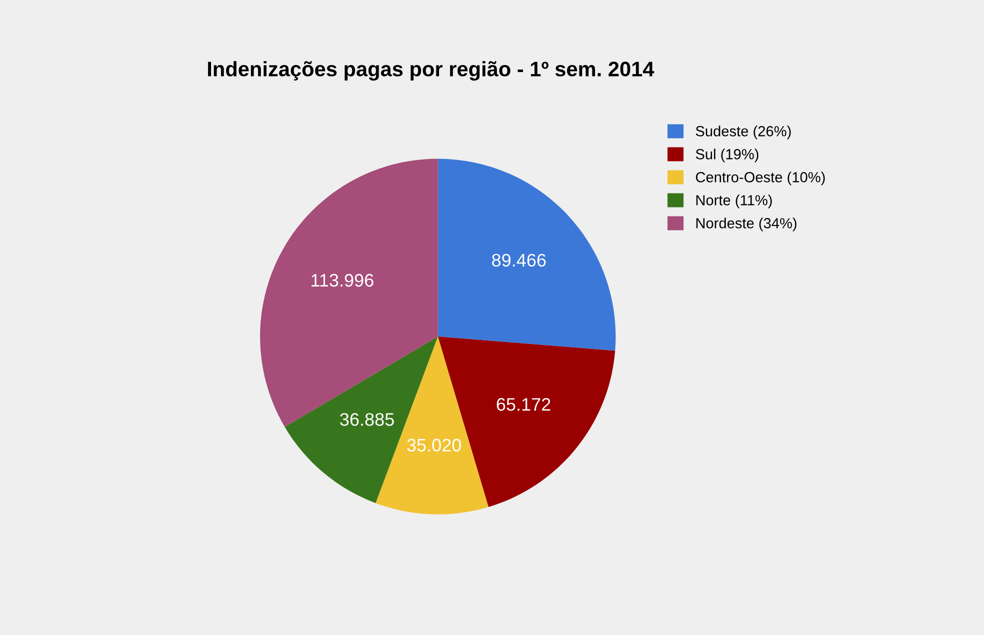  What do you see at coordinates (367, 419) in the screenshot?
I see `data-label: 36.885` at bounding box center [367, 419].